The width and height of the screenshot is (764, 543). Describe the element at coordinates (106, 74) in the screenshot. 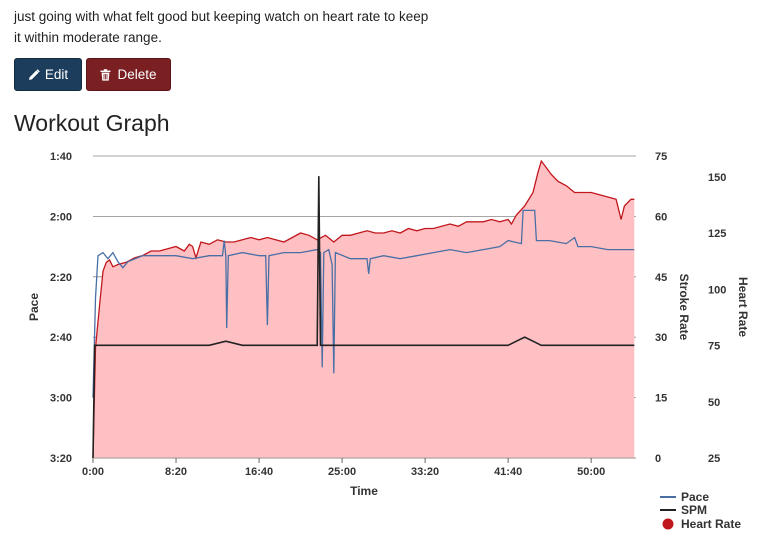

I see `trash-icon` at that location.